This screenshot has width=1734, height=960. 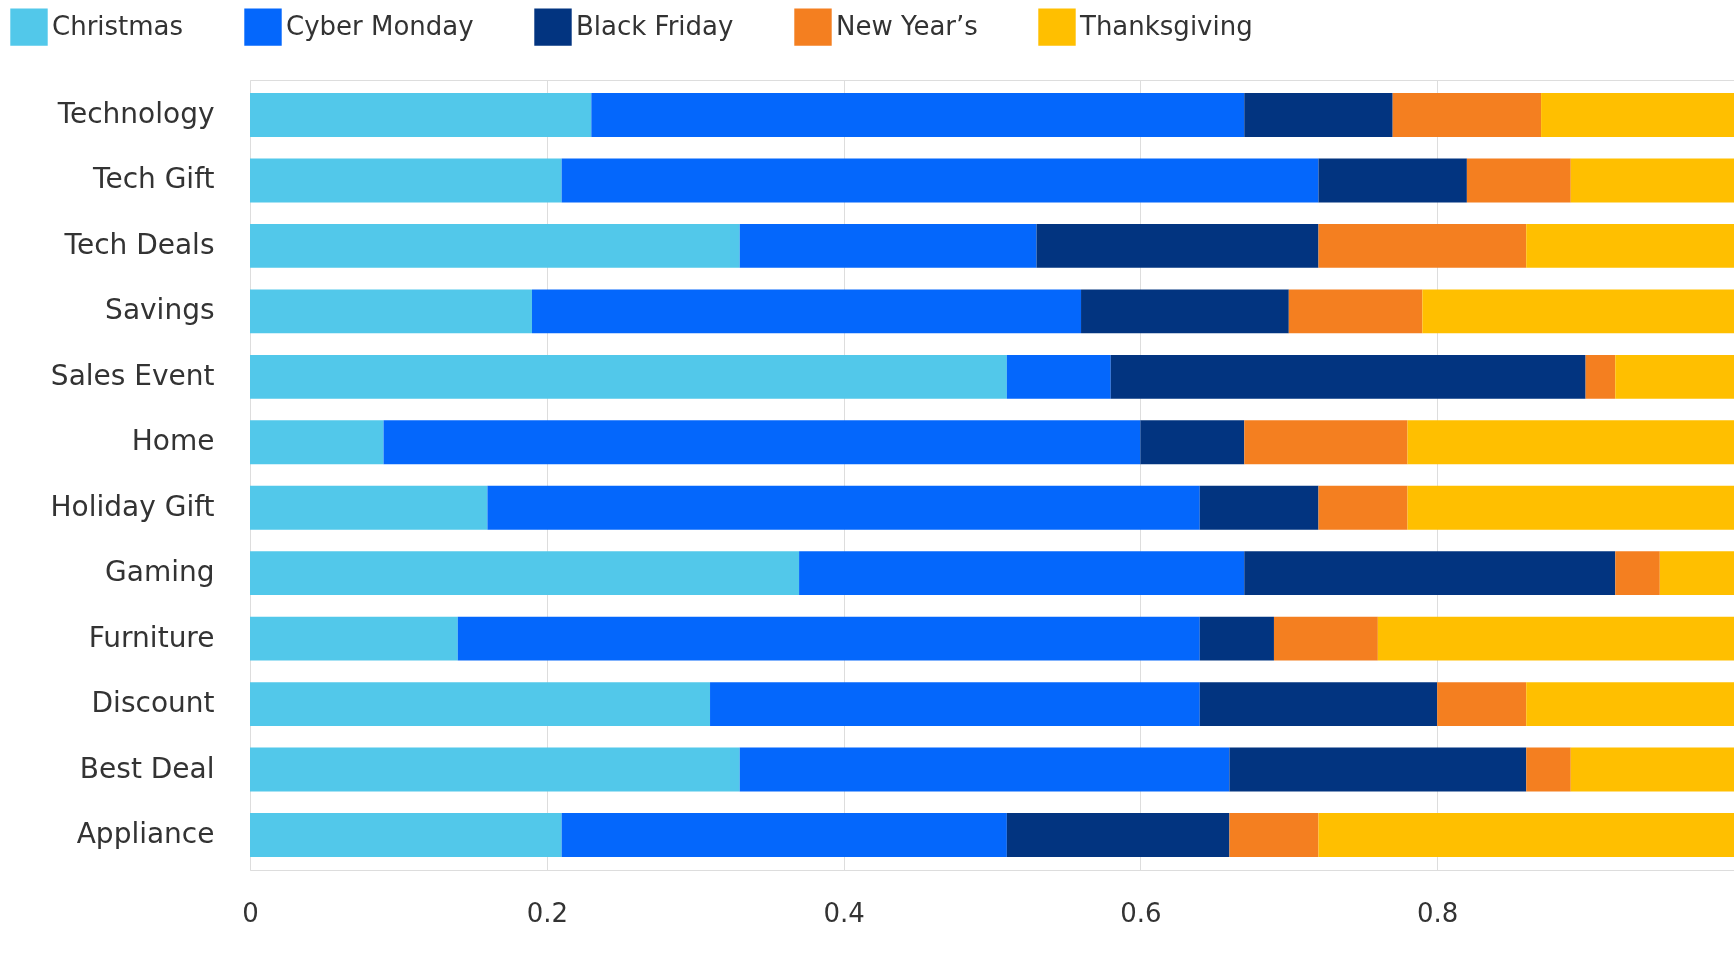 I want to click on legend-label: New Year’s, so click(x=907, y=26).